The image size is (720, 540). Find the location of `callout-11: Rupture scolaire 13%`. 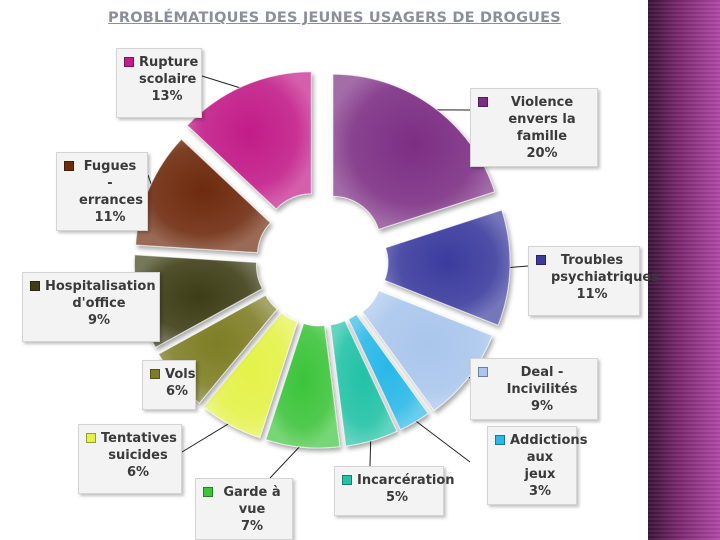

callout-11: Rupture scolaire 13% is located at coordinates (159, 83).